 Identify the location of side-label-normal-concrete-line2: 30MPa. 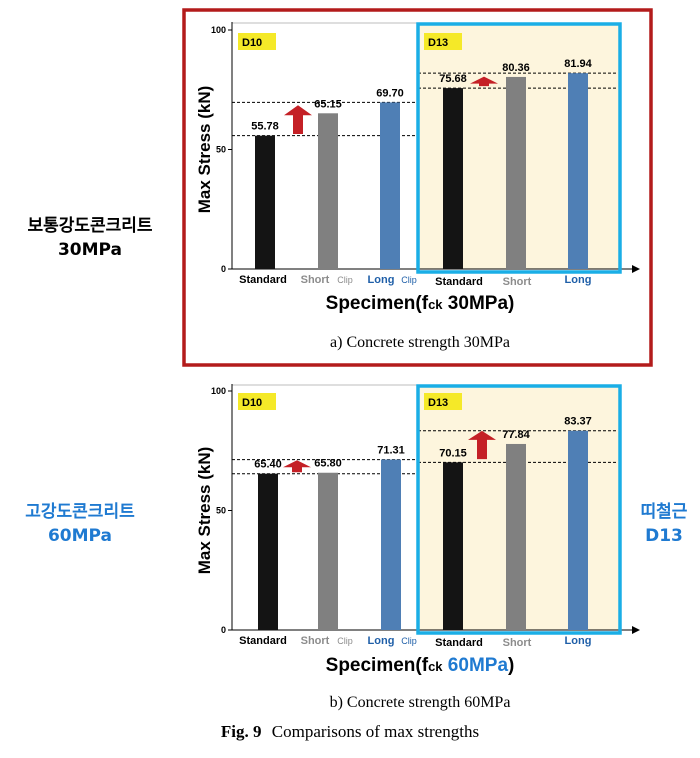
(90, 250).